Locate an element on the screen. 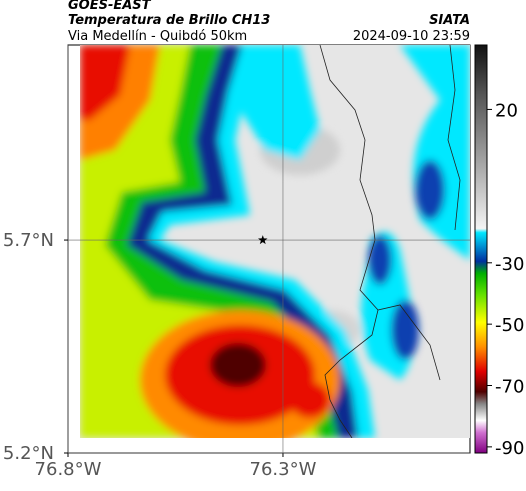  colorbar-tick-label: 20 is located at coordinates (506, 110).